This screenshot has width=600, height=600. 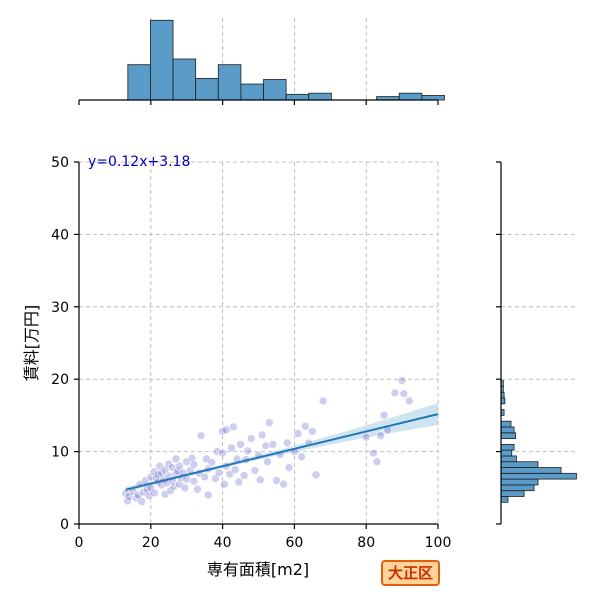 What do you see at coordinates (294, 543) in the screenshot?
I see `x-tick-label: 60` at bounding box center [294, 543].